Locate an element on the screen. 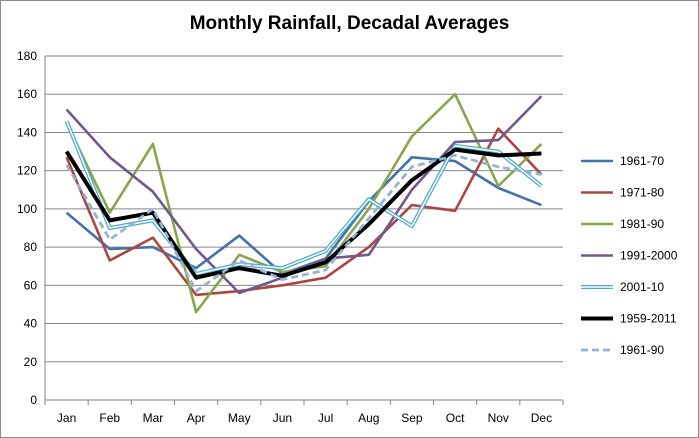  x-tick-label-feb: Feb is located at coordinates (109, 418).